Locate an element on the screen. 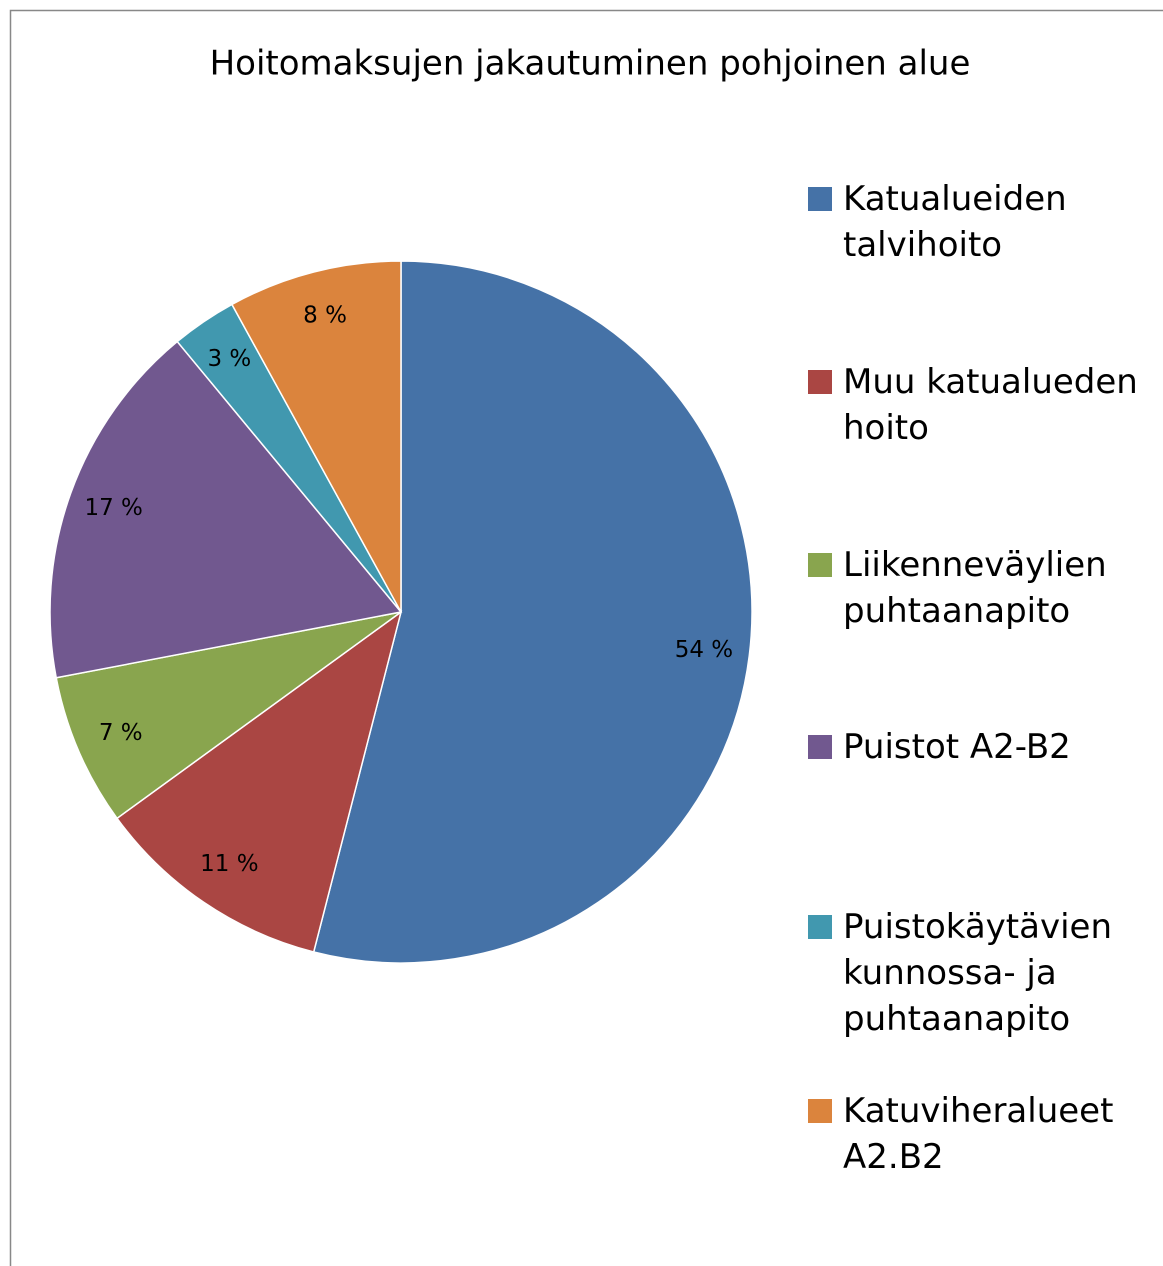  legend-item: Puistot A2-B2 is located at coordinates (978, 747).